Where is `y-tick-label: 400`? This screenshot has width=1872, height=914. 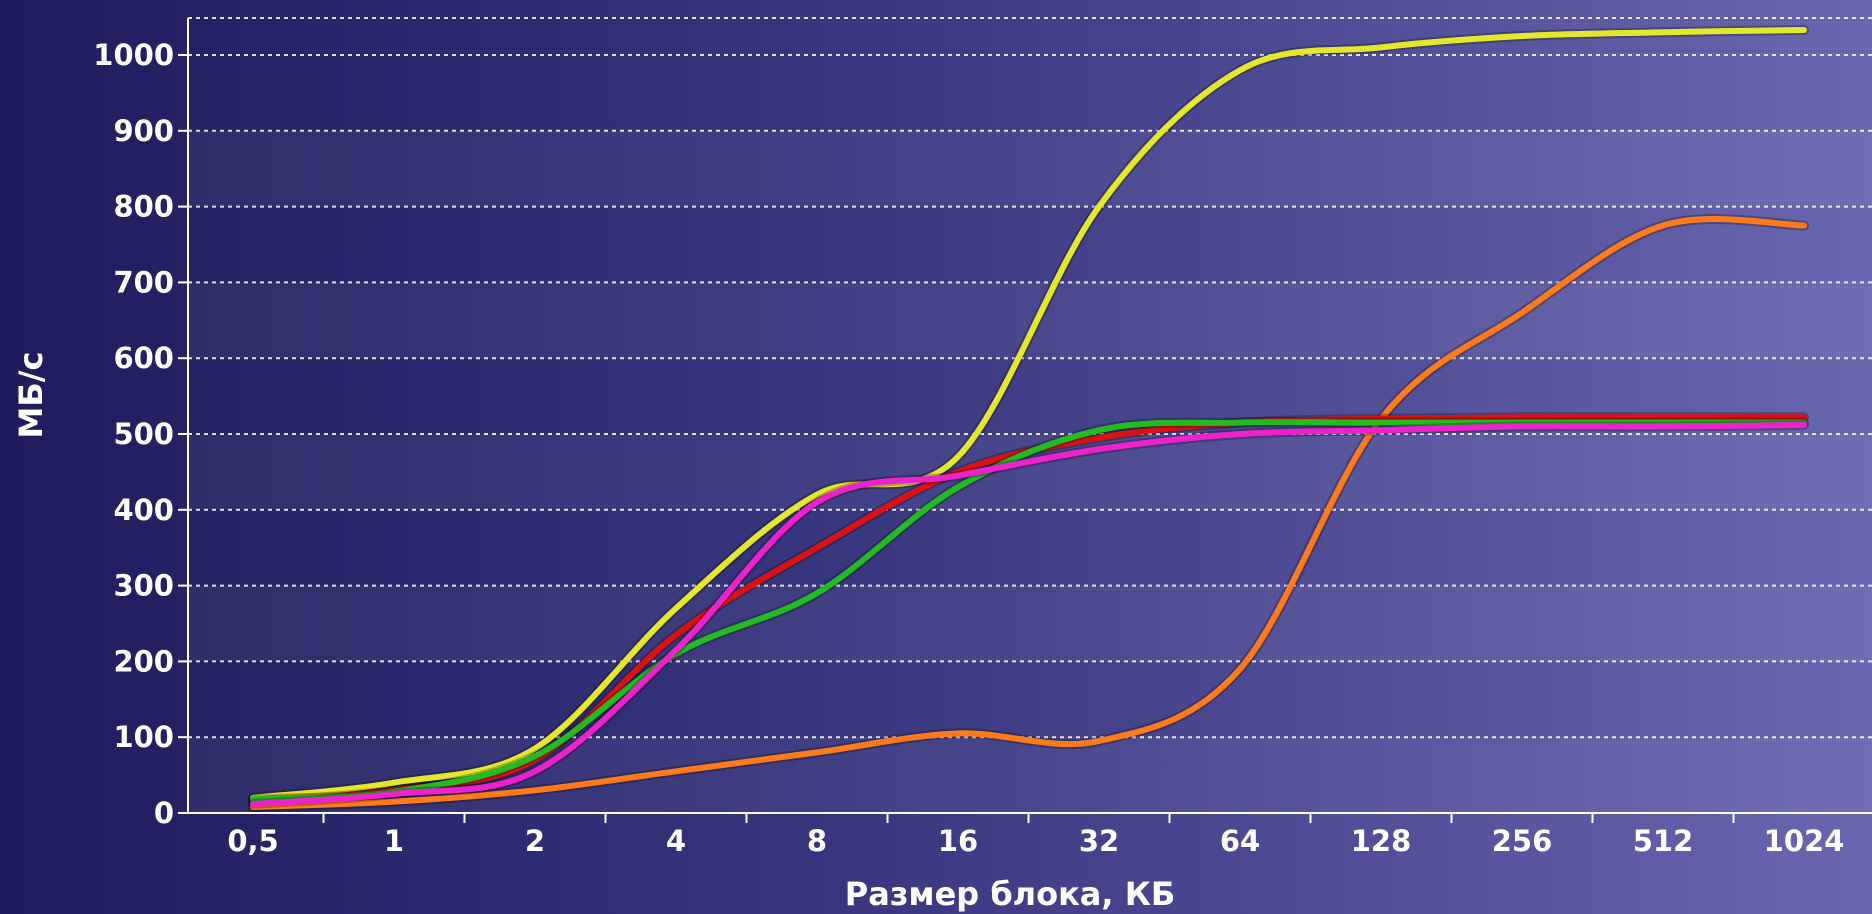
y-tick-label: 400 is located at coordinates (143, 510).